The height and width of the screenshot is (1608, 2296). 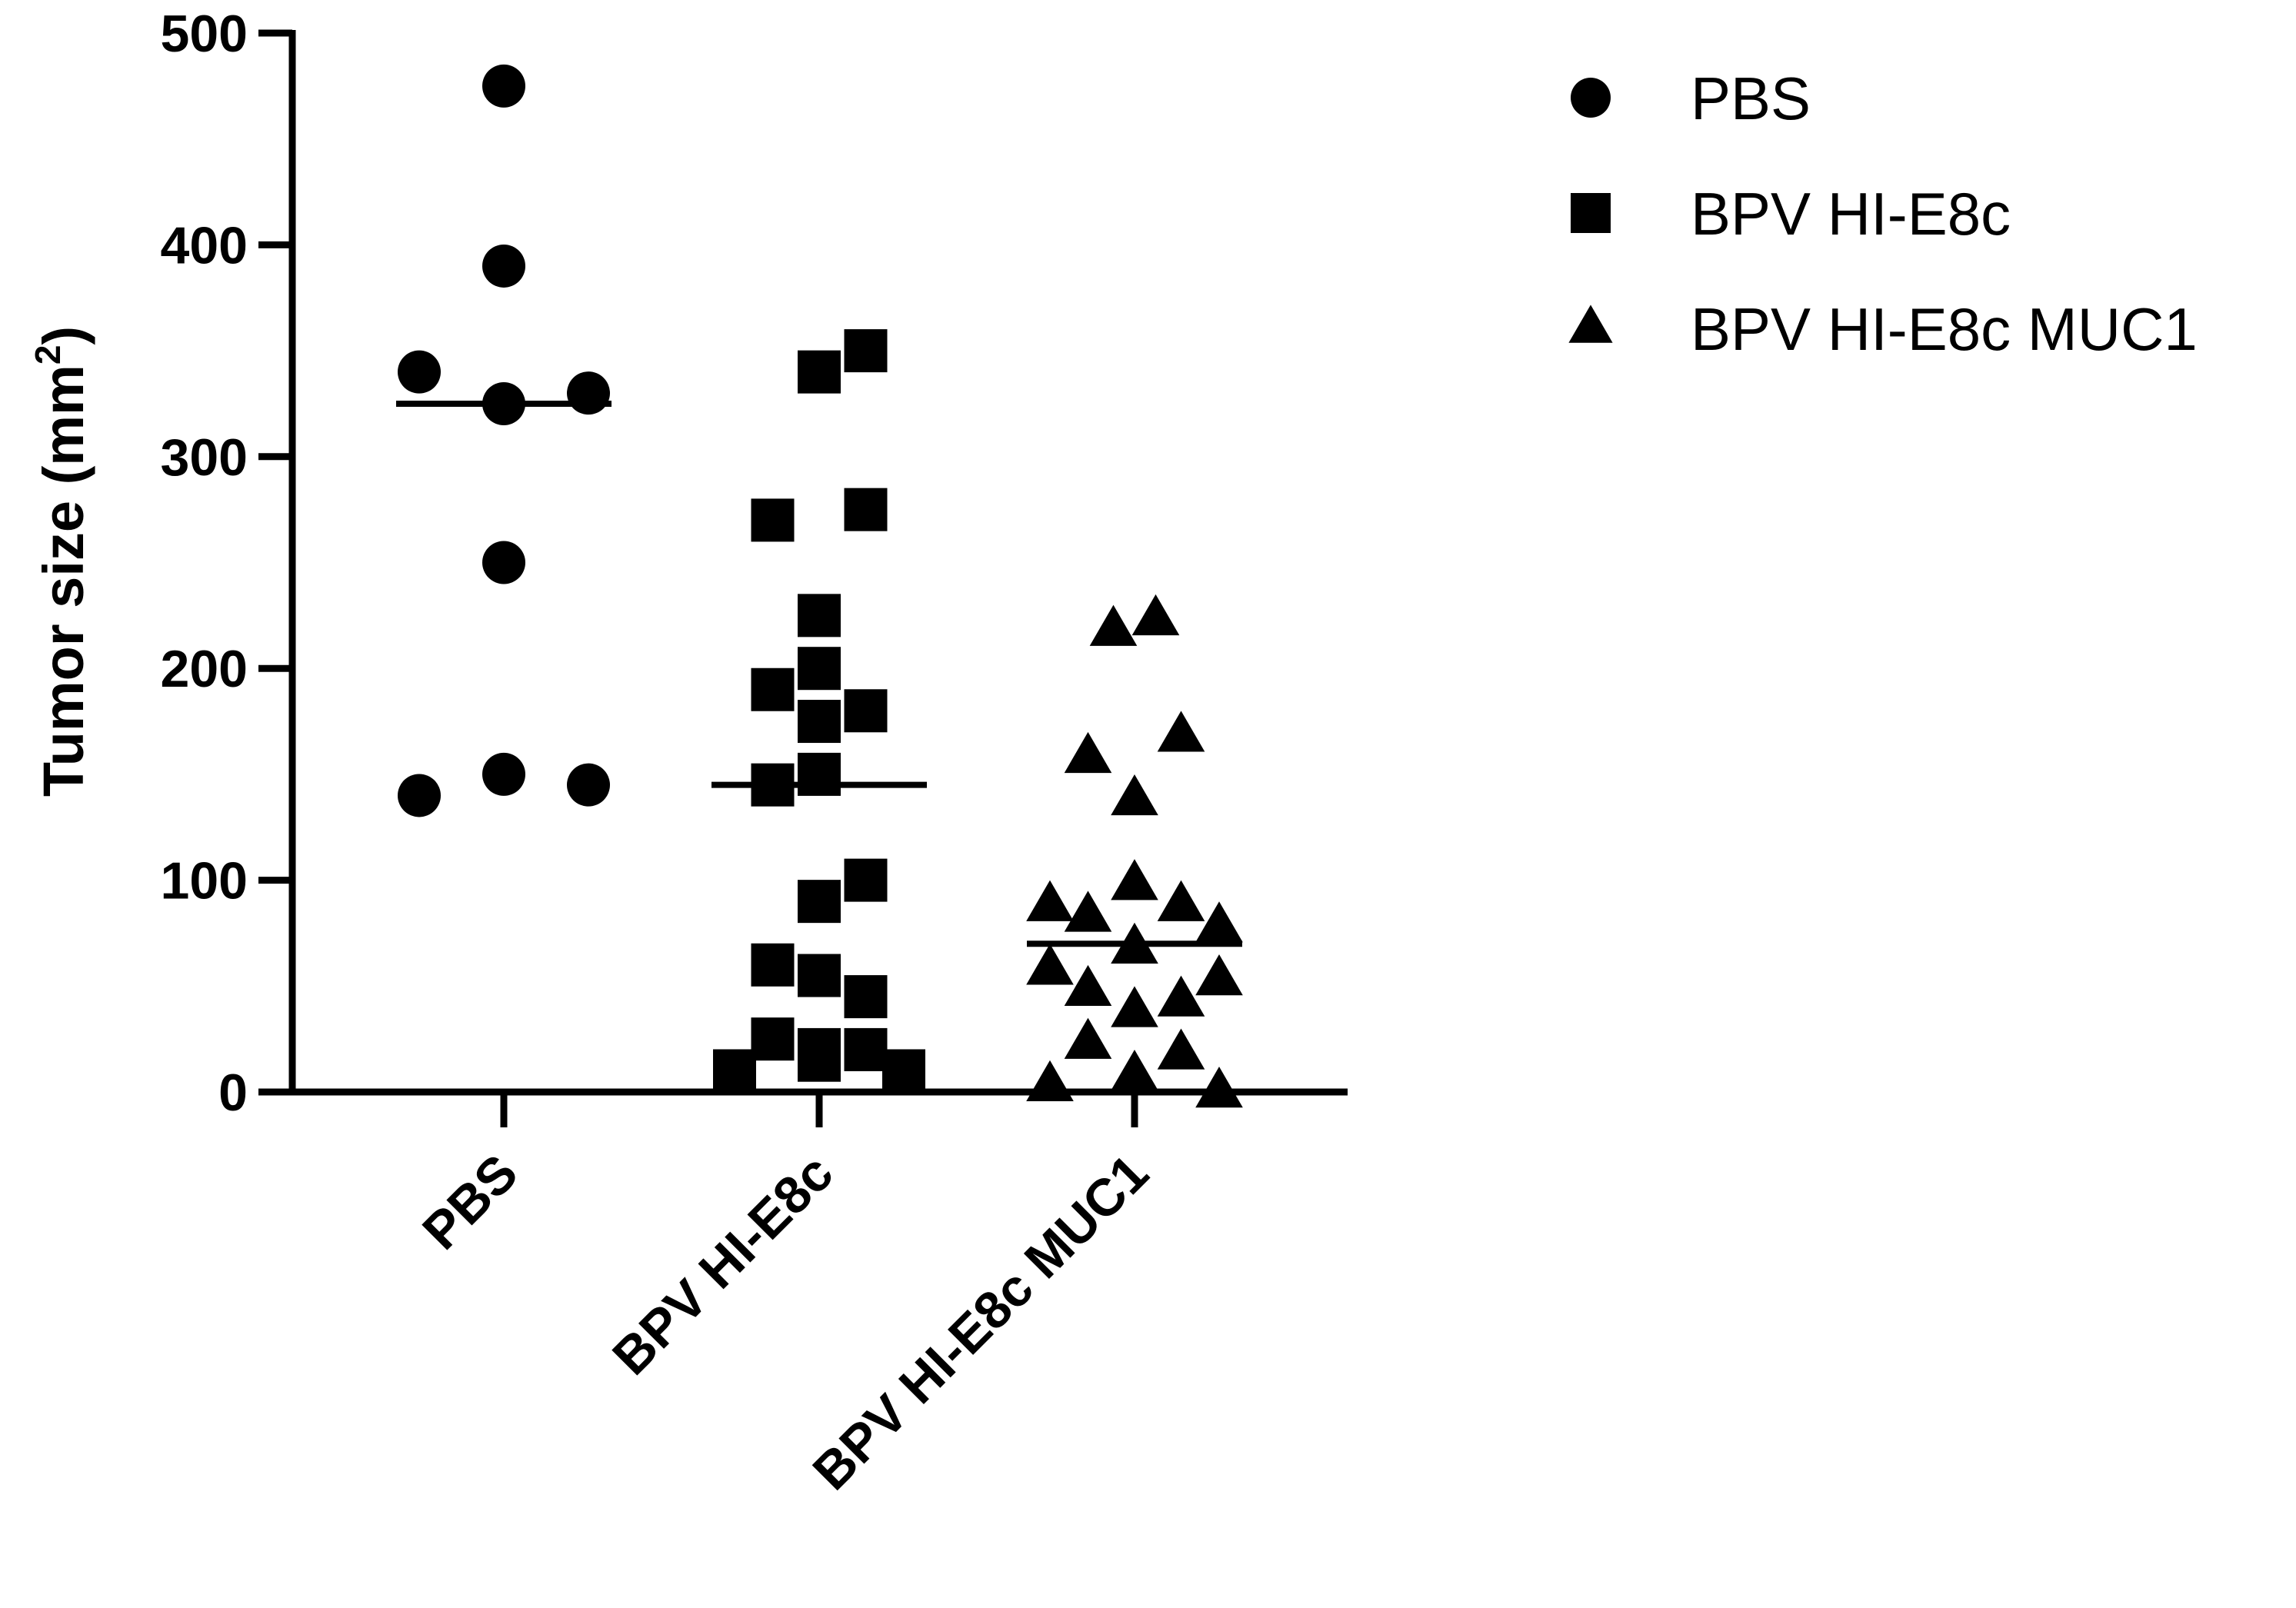 I want to click on y-axis-title-superscript: 2, so click(x=48, y=355).